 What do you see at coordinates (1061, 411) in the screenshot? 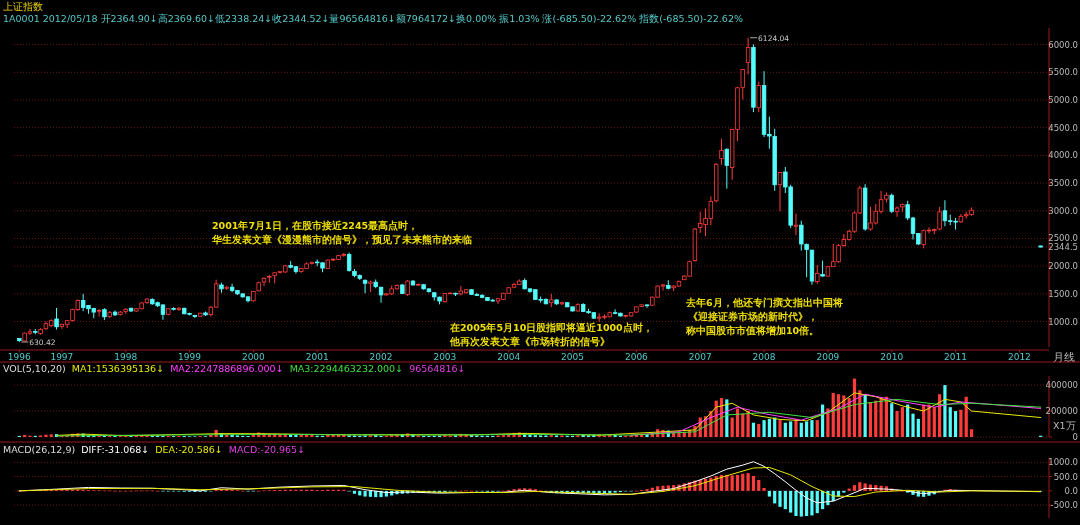
I see `y-tick-label: 200000` at bounding box center [1061, 411].